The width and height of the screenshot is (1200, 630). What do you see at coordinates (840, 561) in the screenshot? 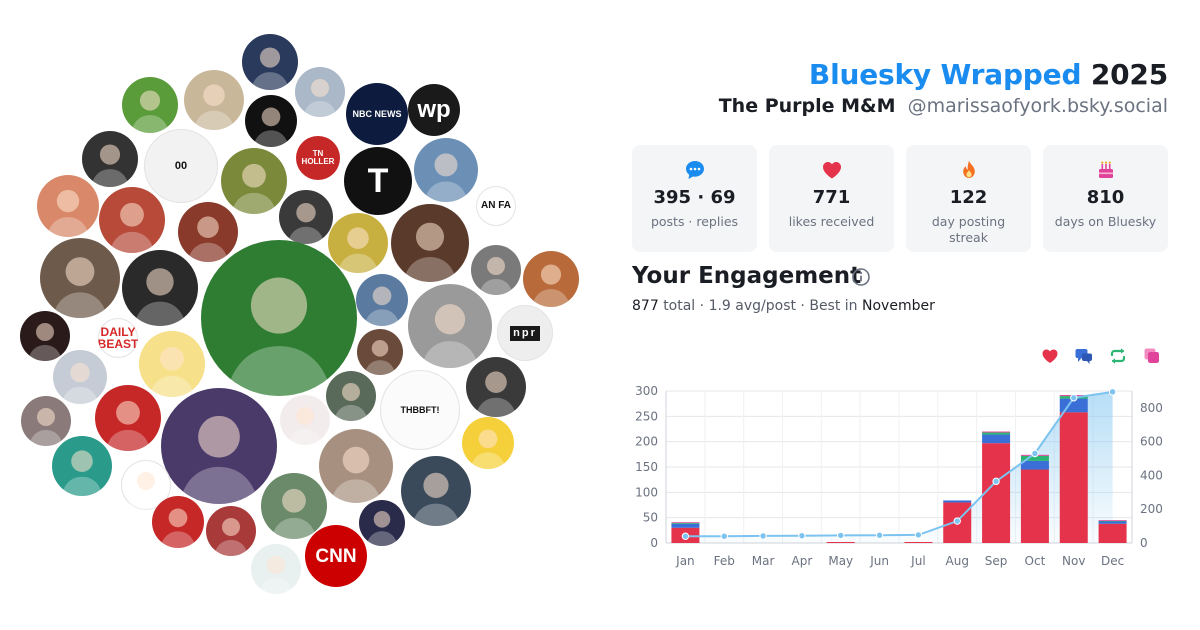
I see `x-tick-label: May` at bounding box center [840, 561].